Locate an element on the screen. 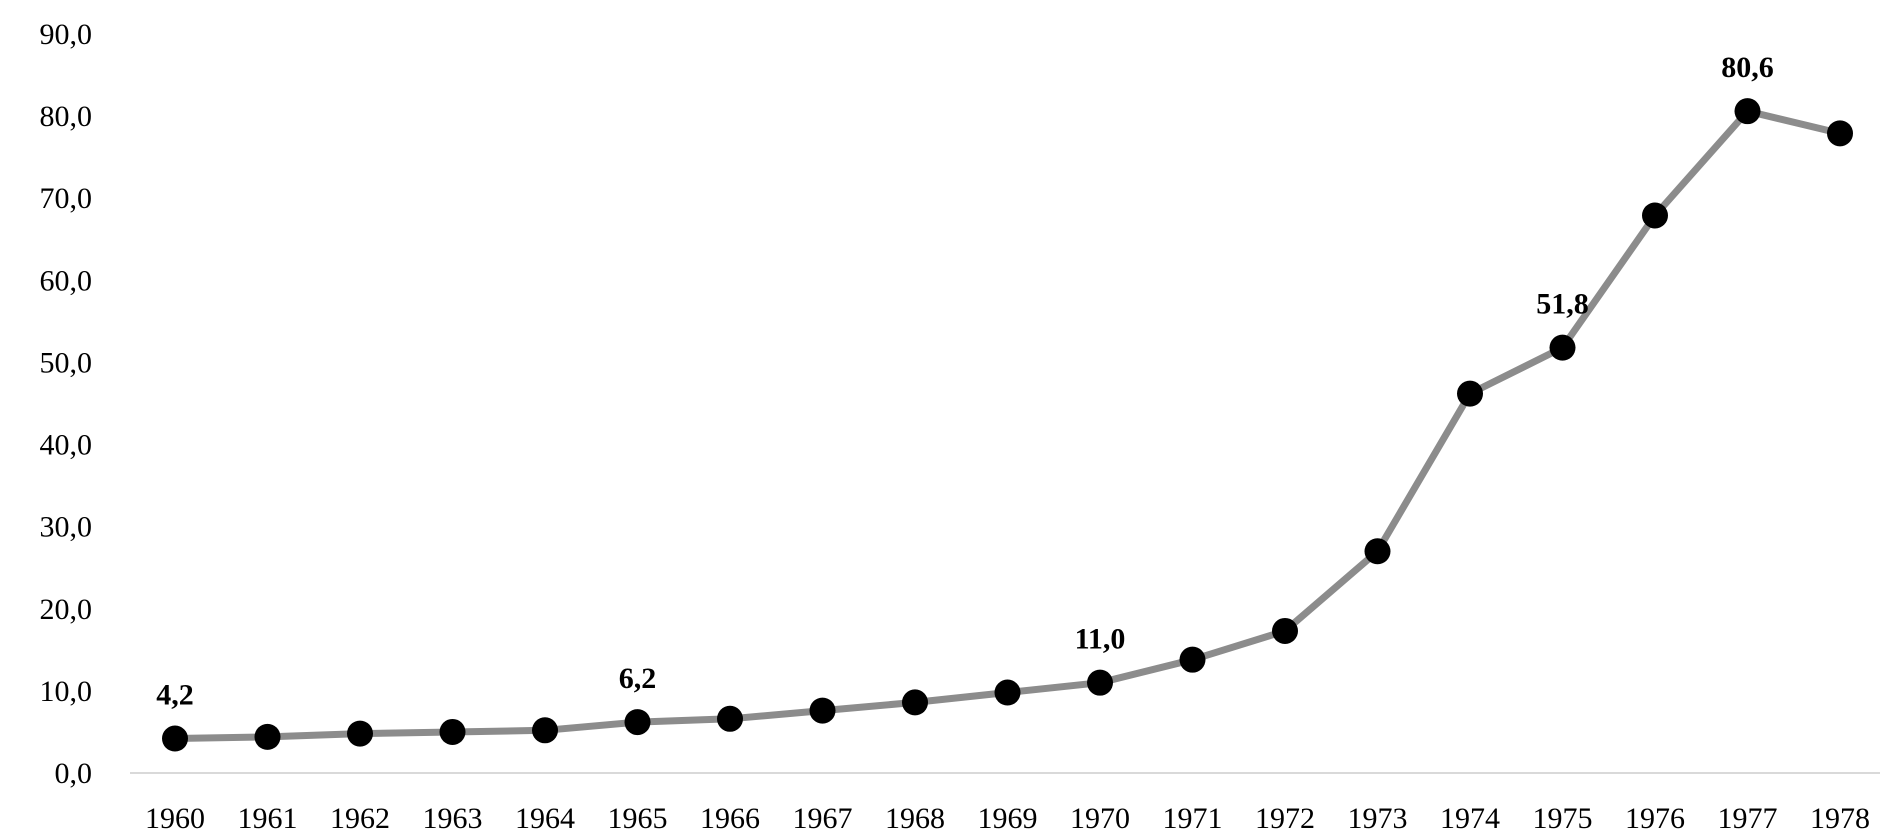 This screenshot has height=839, width=1902. x-tick-label: 1969 is located at coordinates (1008, 818).